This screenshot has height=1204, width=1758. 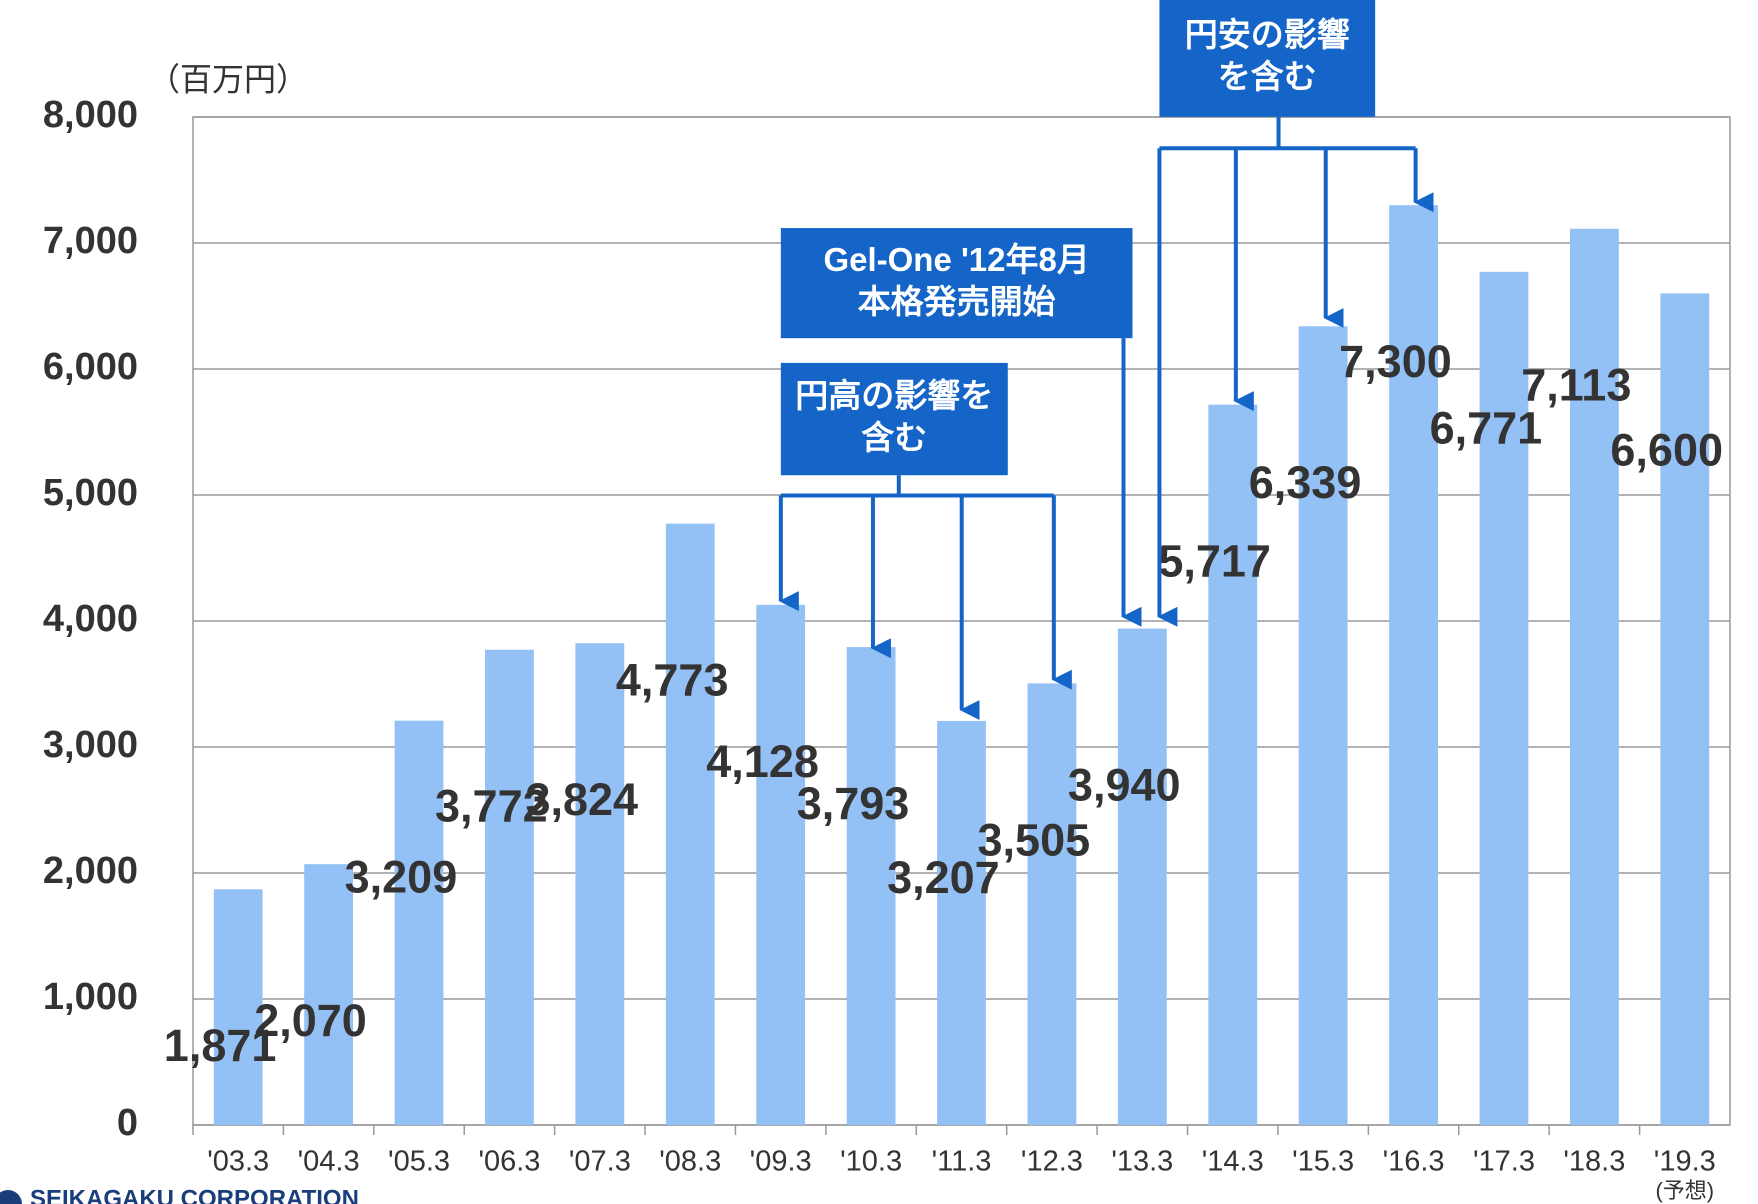 What do you see at coordinates (1414, 1162) in the screenshot?
I see `x-tick-label: '16.3` at bounding box center [1414, 1162].